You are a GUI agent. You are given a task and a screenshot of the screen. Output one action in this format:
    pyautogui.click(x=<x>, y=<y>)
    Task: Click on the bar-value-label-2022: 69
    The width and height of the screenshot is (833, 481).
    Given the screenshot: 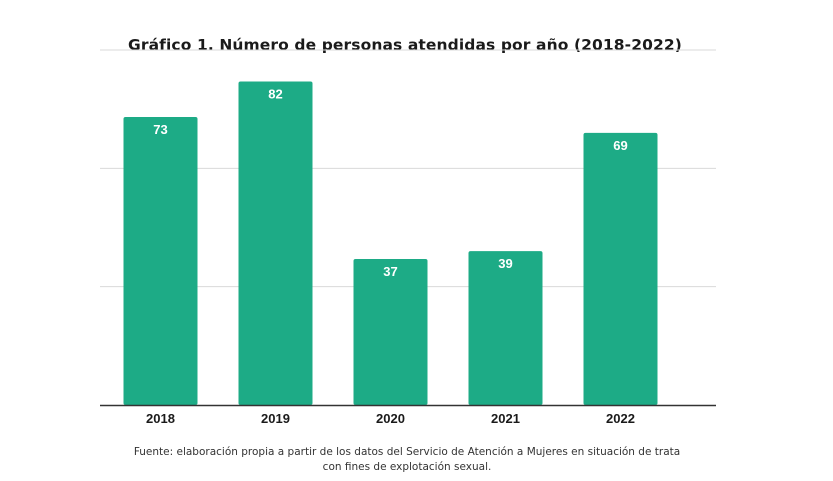 What is the action you would take?
    pyautogui.click(x=620, y=145)
    